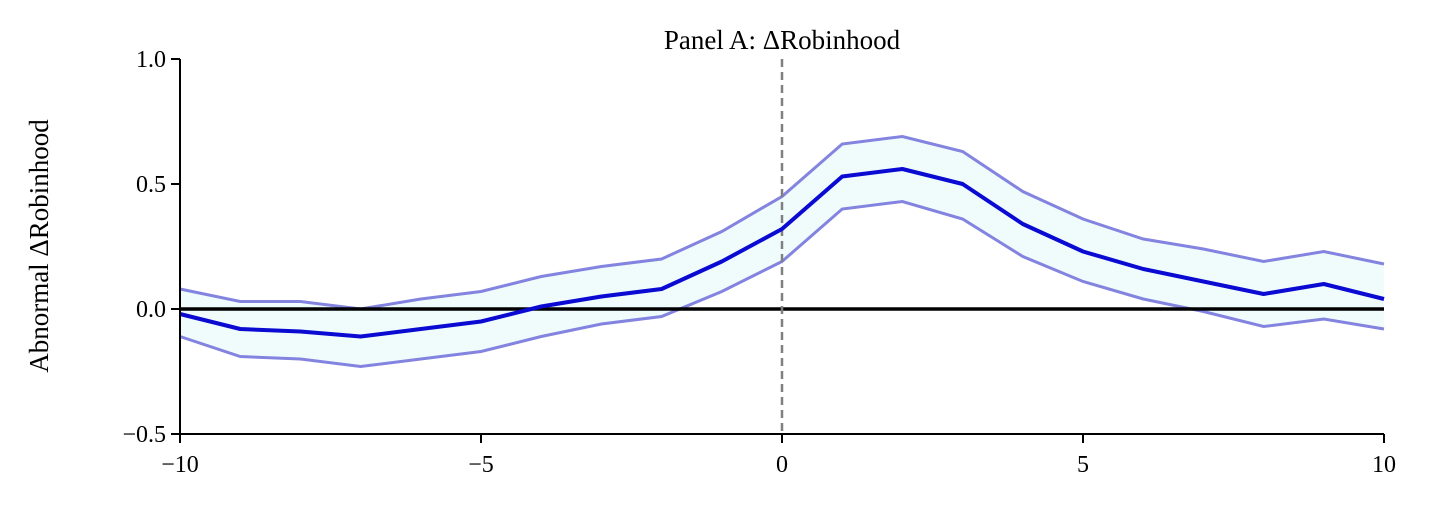 The width and height of the screenshot is (1448, 512). I want to click on x-tick-label: 0, so click(782, 465).